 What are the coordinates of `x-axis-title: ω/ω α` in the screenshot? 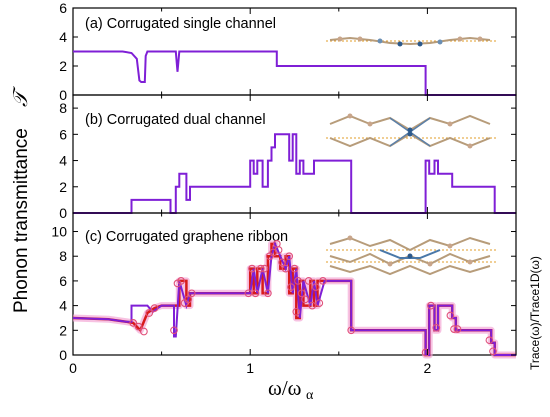 It's located at (291, 389).